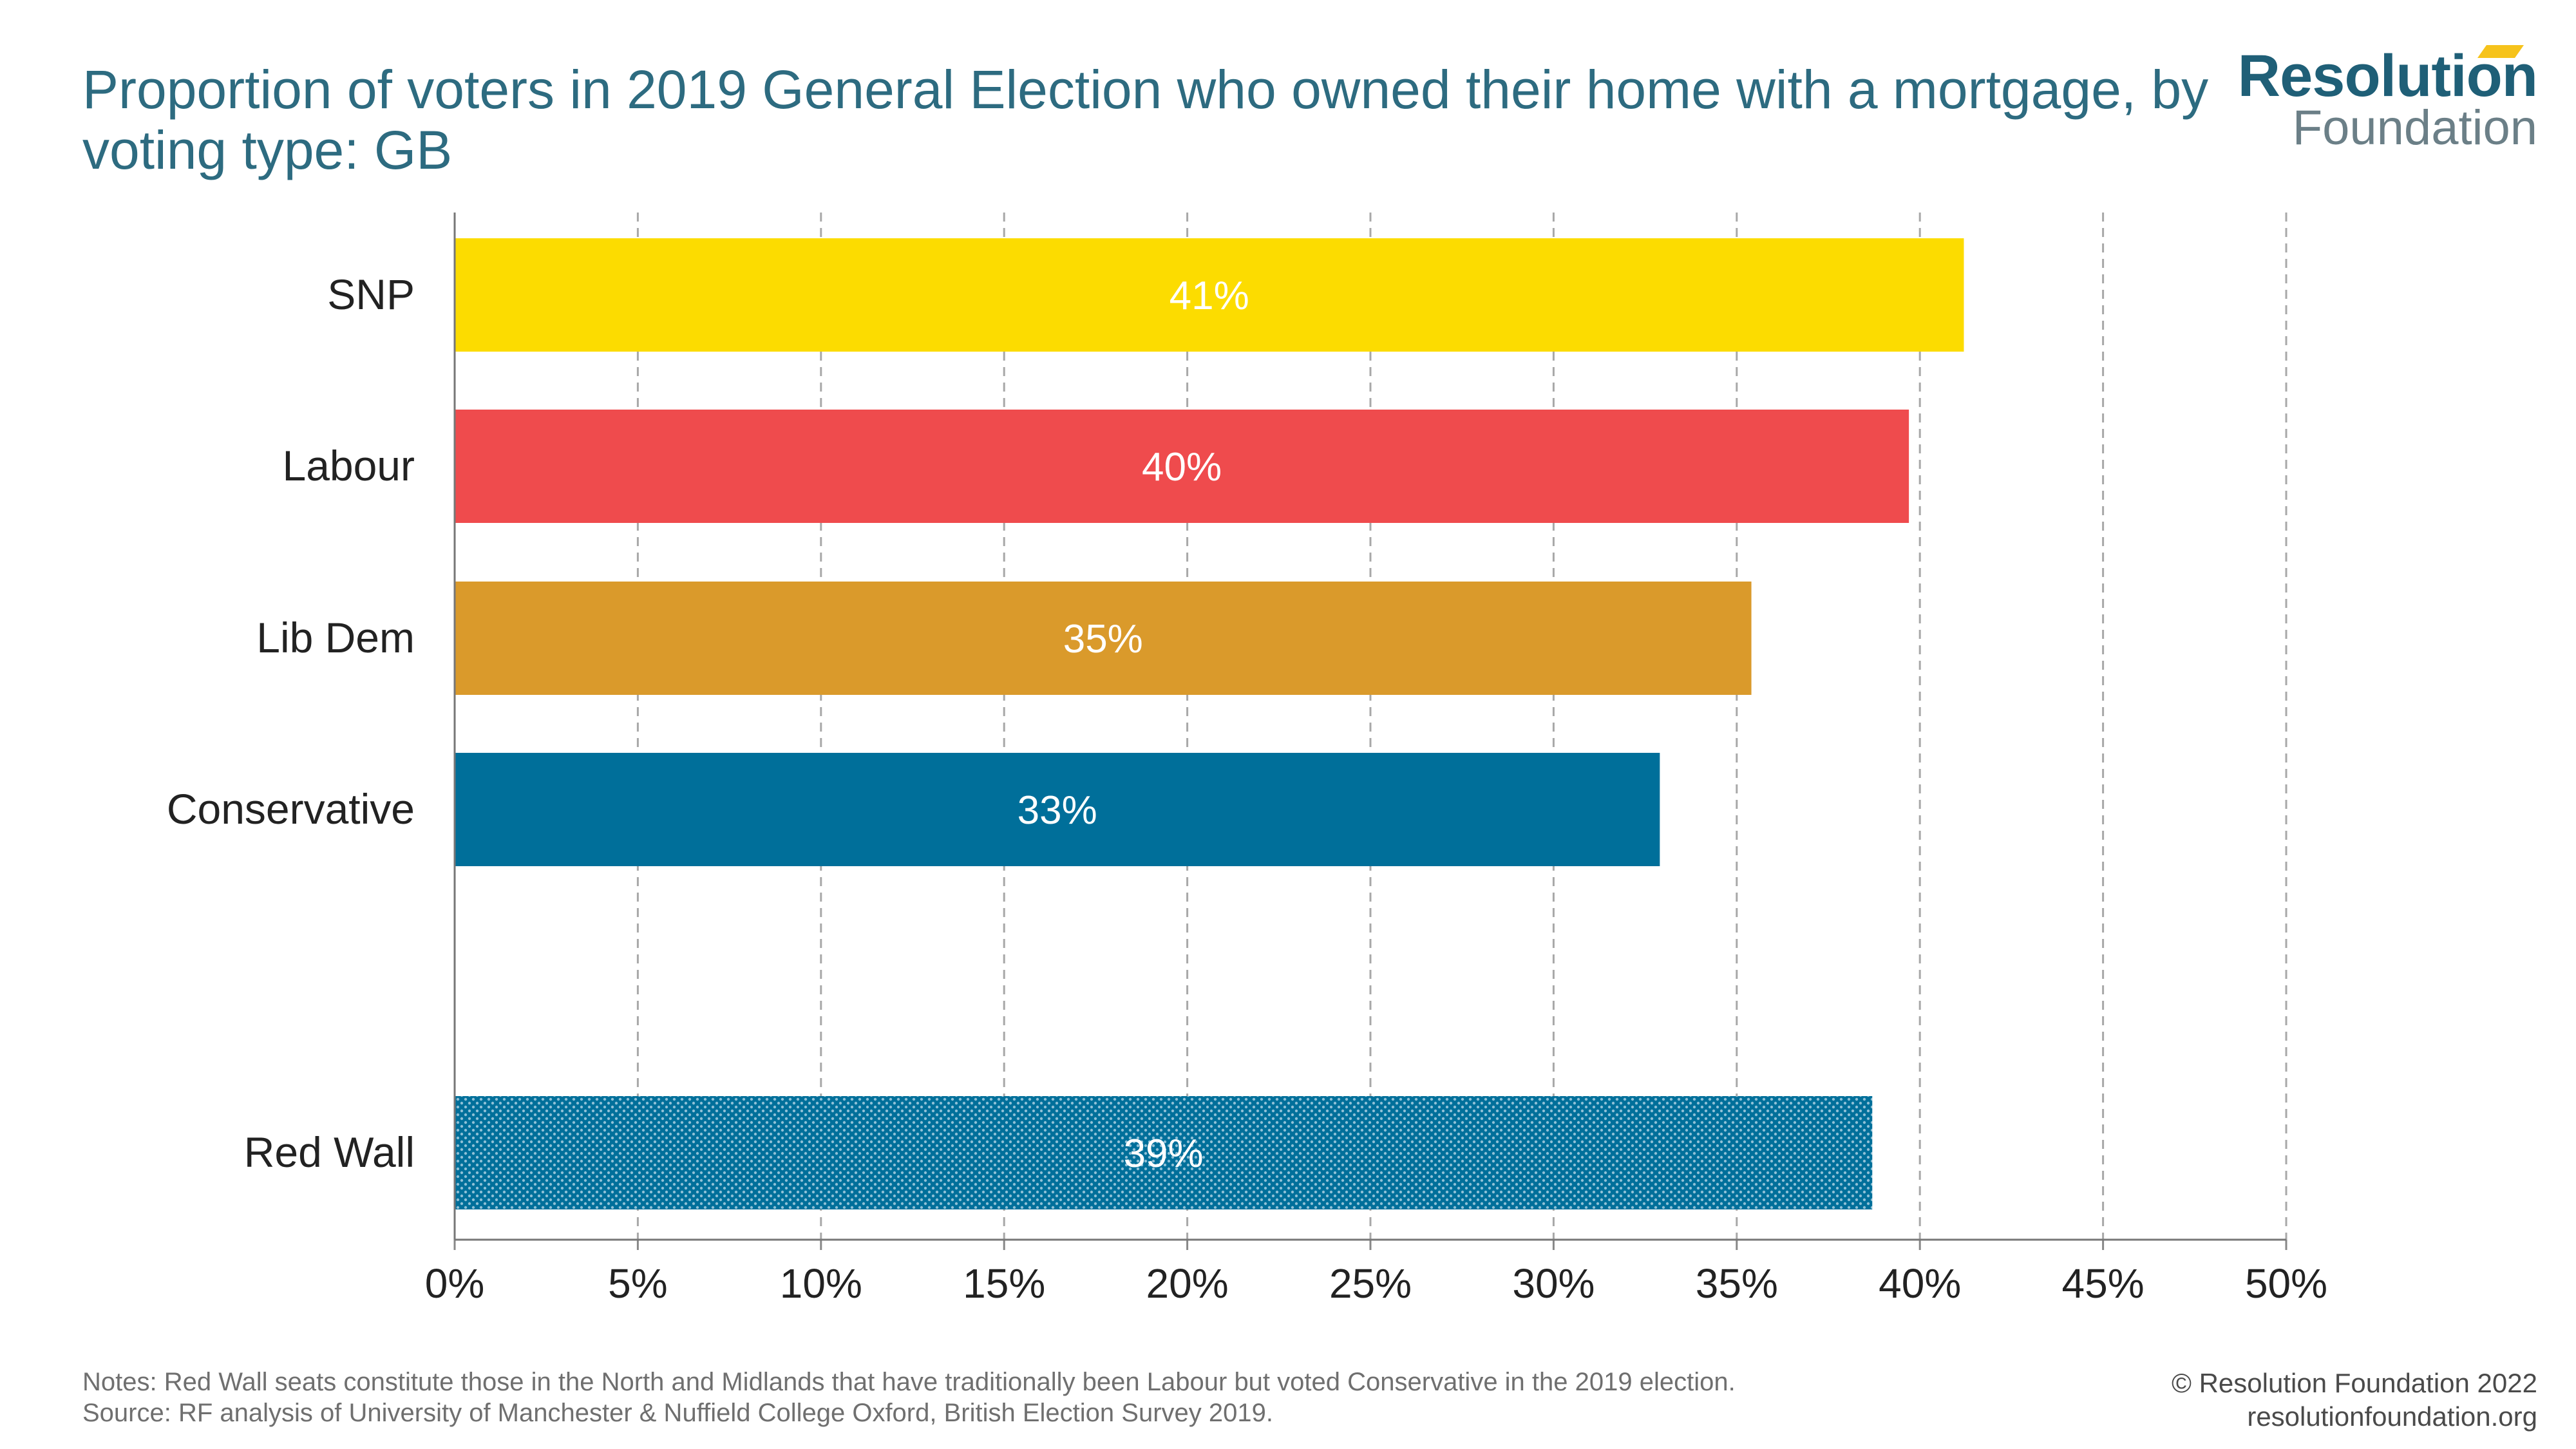 The image size is (2576, 1449). I want to click on website-text: resolutionfoundation.org, so click(2392, 1416).